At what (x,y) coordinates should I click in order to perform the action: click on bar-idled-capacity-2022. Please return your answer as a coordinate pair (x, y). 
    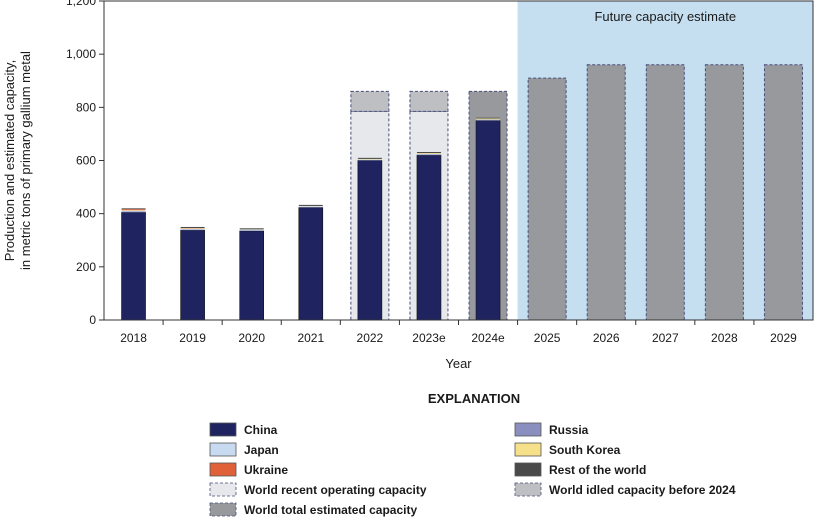
    Looking at the image, I should click on (370, 101).